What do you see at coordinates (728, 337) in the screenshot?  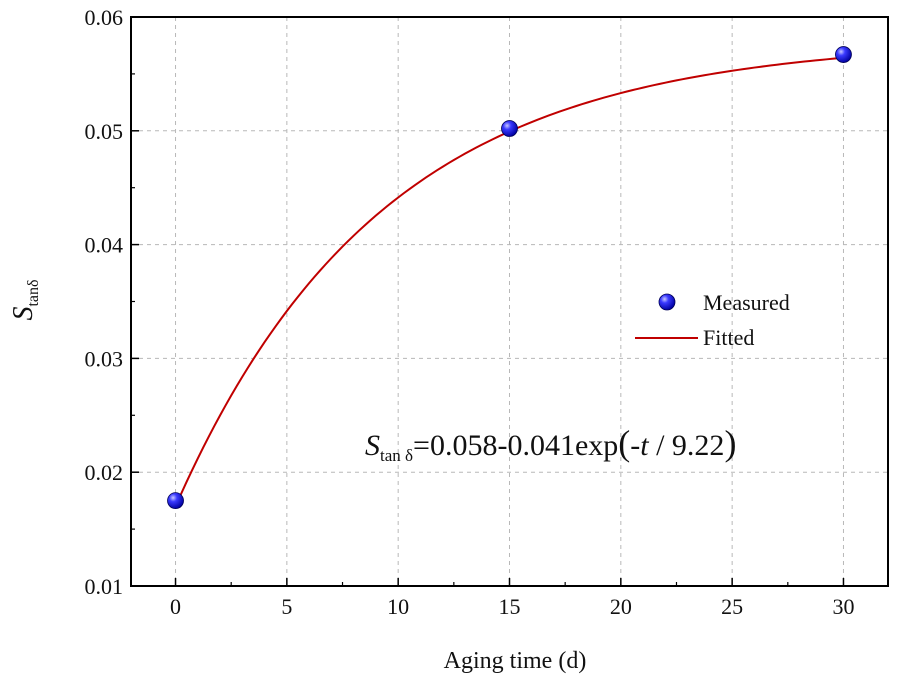 I see `legend-label-fitted: Fitted` at bounding box center [728, 337].